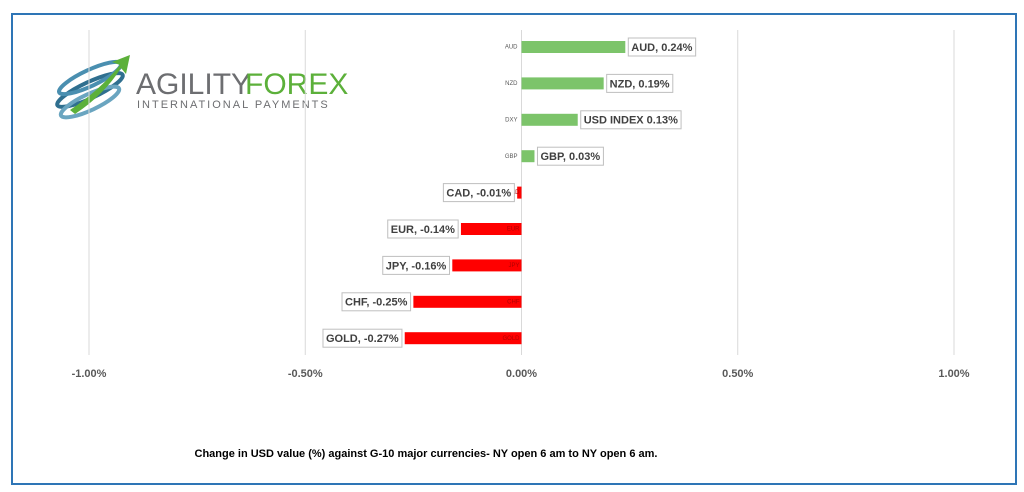 This screenshot has height=492, width=1024. Describe the element at coordinates (511, 120) in the screenshot. I see `category-label: DXY` at that location.